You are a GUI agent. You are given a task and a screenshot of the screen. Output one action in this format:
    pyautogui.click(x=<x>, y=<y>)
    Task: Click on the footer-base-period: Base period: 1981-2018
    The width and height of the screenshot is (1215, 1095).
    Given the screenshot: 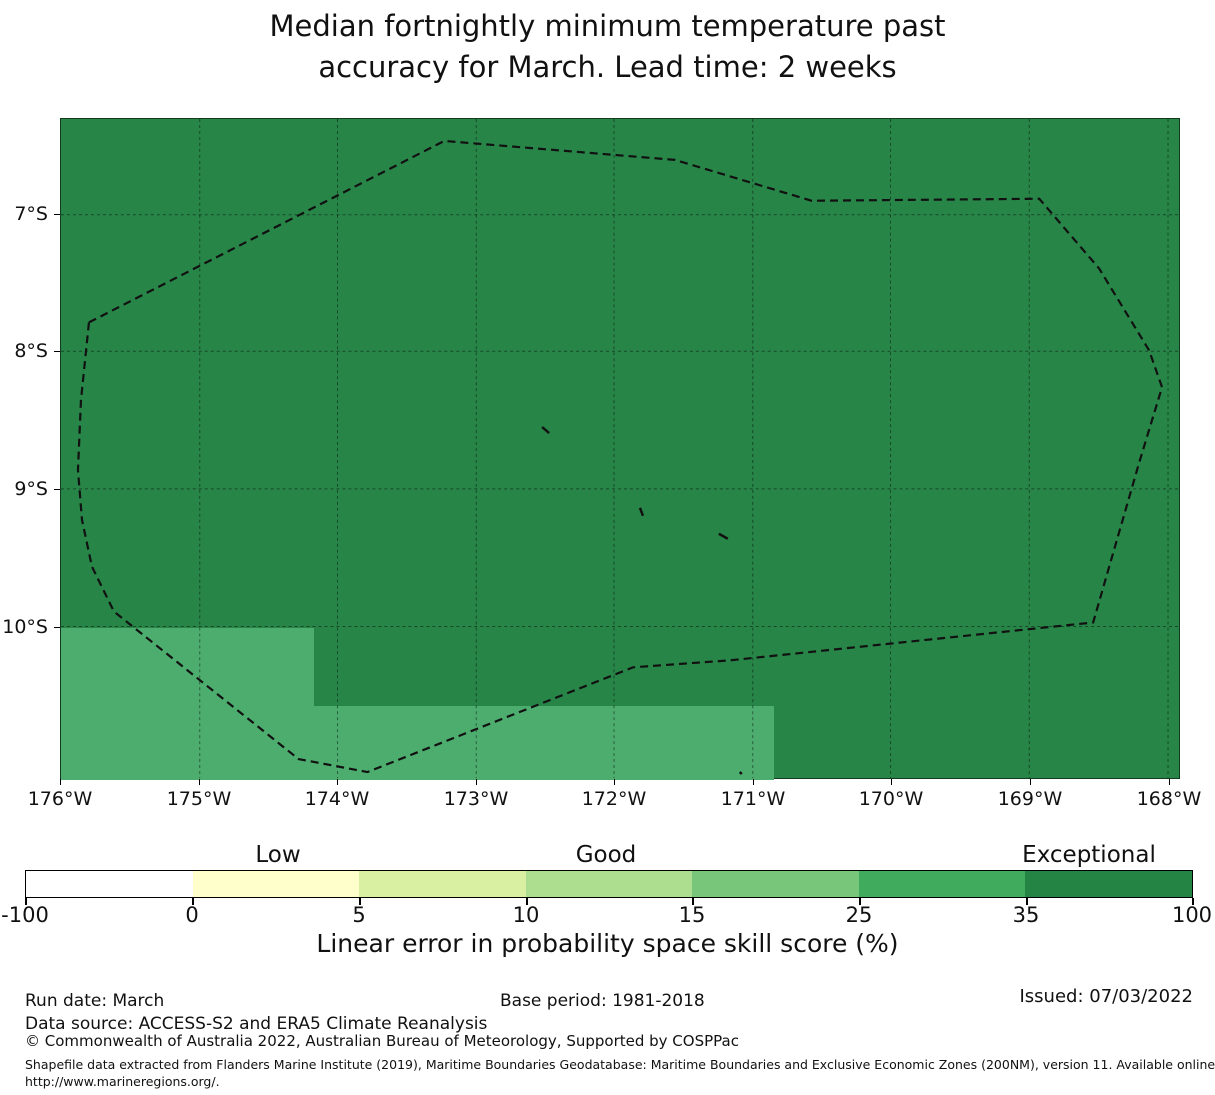 What is the action you would take?
    pyautogui.click(x=602, y=1001)
    